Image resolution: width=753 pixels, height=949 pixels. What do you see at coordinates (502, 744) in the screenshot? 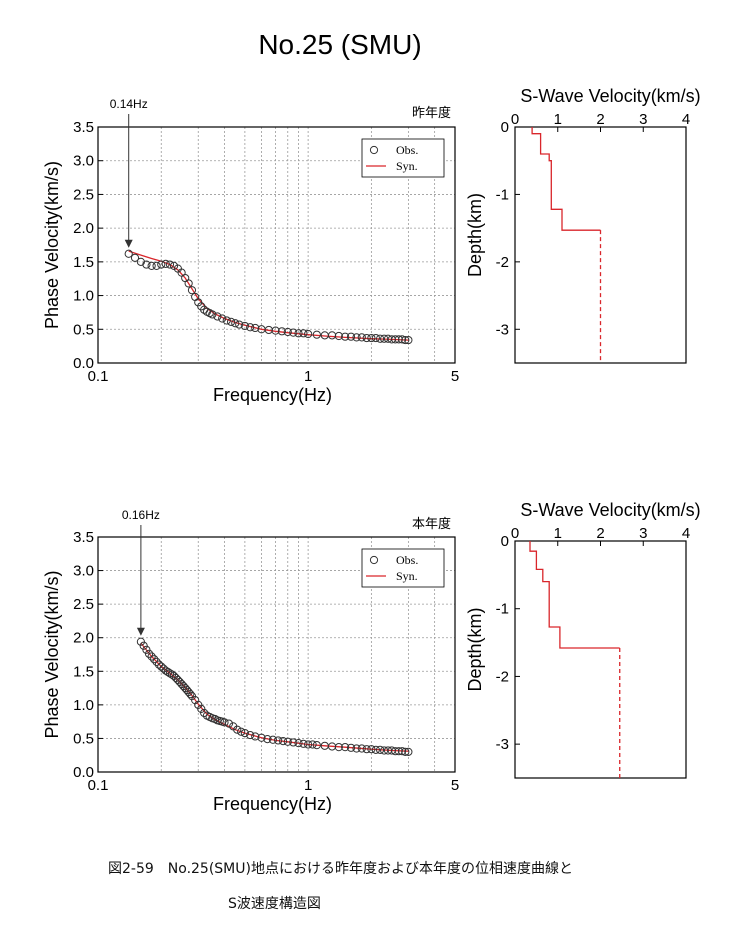
I see `profile-y-tick-label: -3` at bounding box center [502, 744].